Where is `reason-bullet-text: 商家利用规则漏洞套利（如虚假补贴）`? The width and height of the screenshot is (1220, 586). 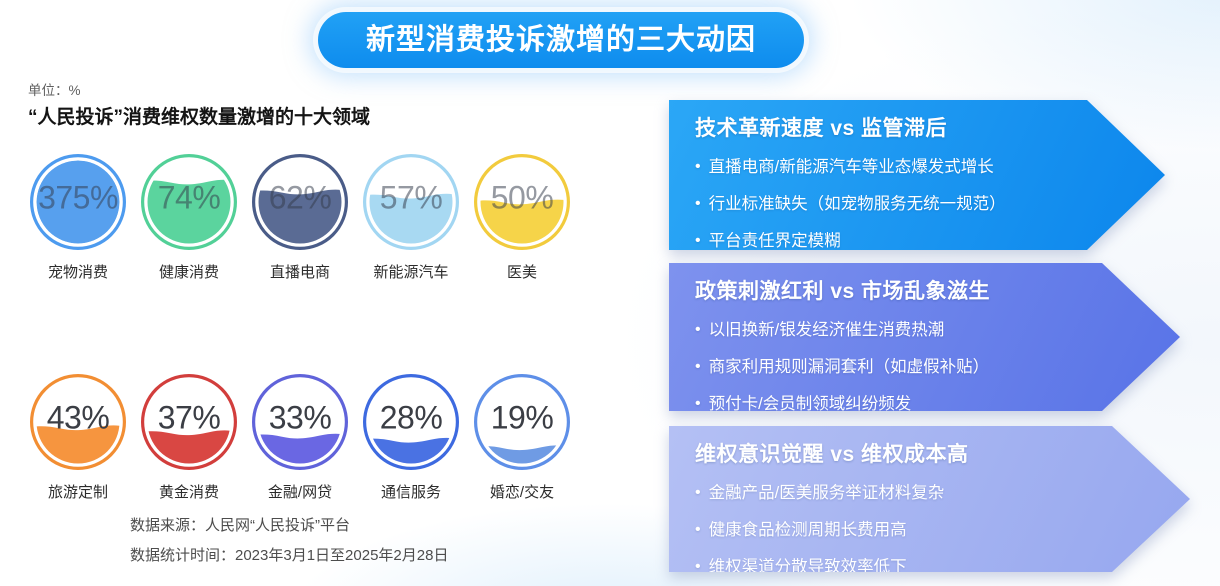 reason-bullet-text: 商家利用规则漏洞套利（如虚假补贴） is located at coordinates (849, 367).